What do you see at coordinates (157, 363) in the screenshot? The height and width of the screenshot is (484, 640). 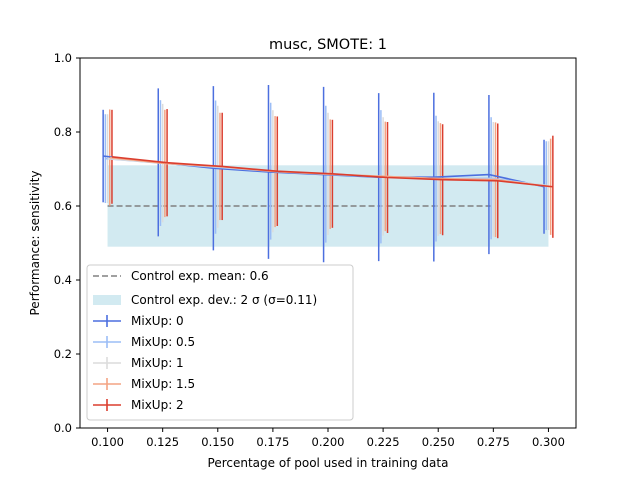 I see `legend-label-series-2: MixUp: 1` at bounding box center [157, 363].